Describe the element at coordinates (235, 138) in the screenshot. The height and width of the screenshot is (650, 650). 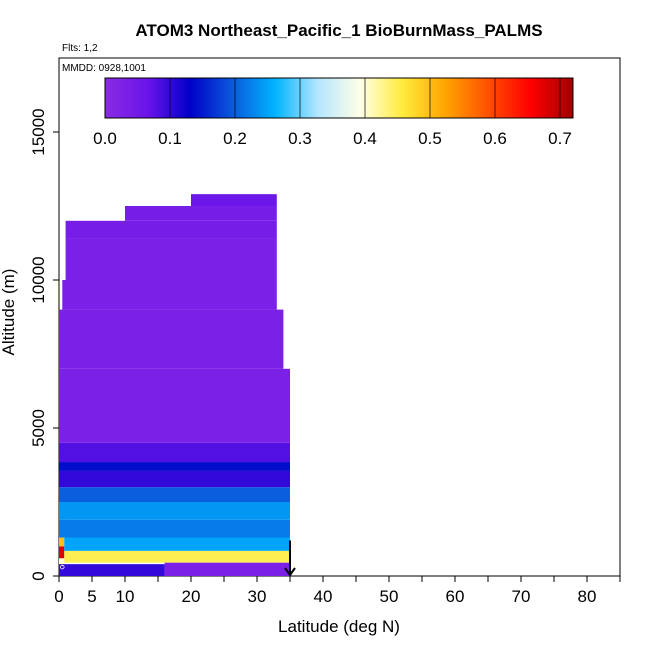
I see `colorbar-tick-label: 0.2` at that location.